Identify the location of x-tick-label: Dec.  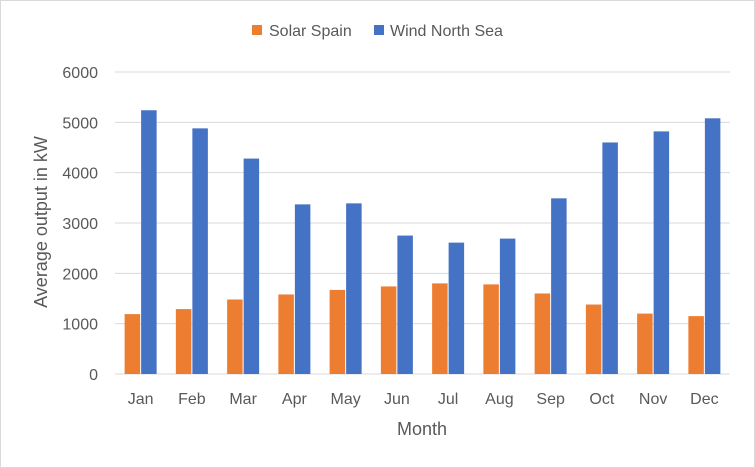
(704, 399).